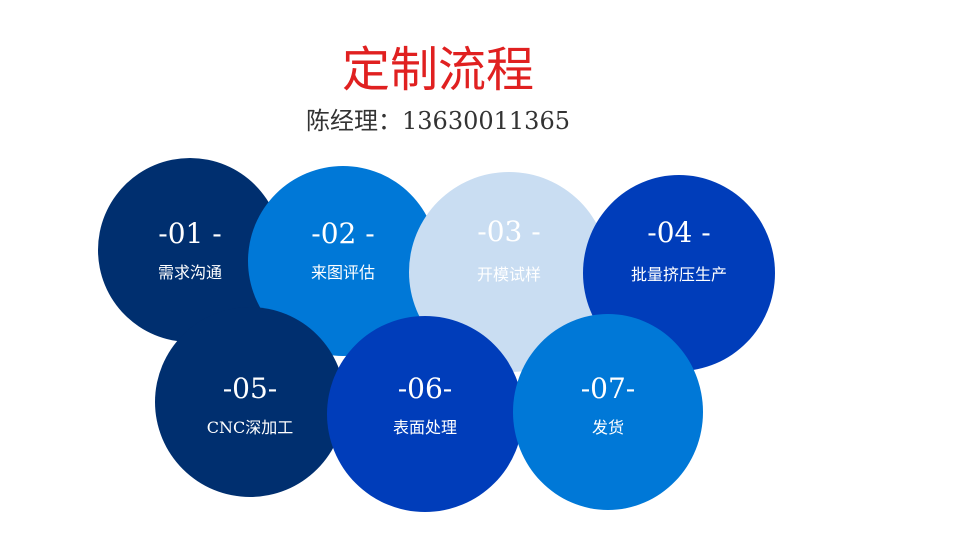 The height and width of the screenshot is (560, 960). What do you see at coordinates (250, 427) in the screenshot?
I see `step-label: CNC深加工` at bounding box center [250, 427].